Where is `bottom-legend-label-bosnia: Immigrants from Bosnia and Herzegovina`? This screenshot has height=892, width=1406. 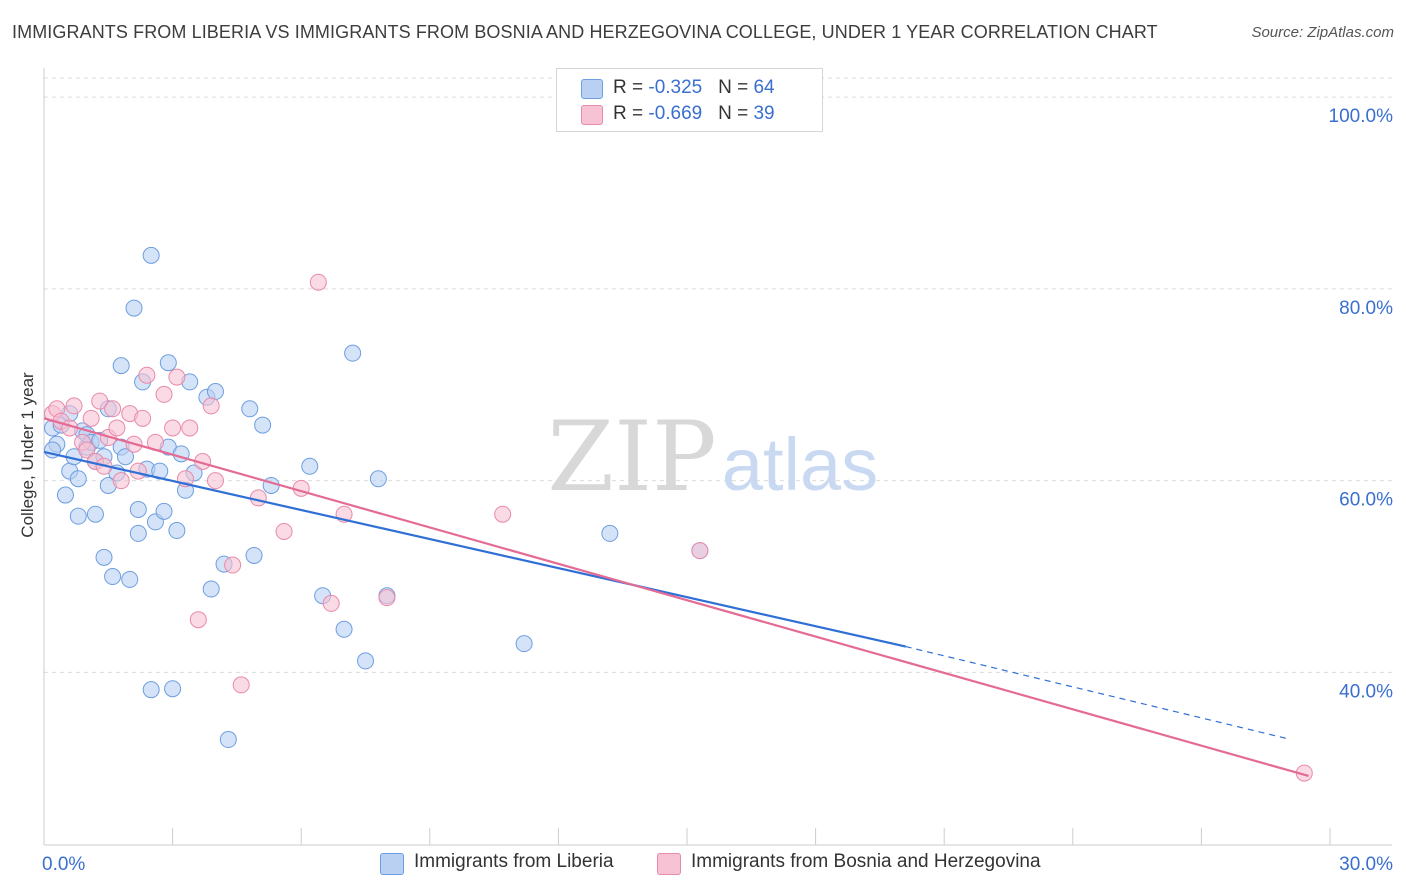
bottom-legend-label-bosnia: Immigrants from Bosnia and Herzegovina is located at coordinates (866, 861).